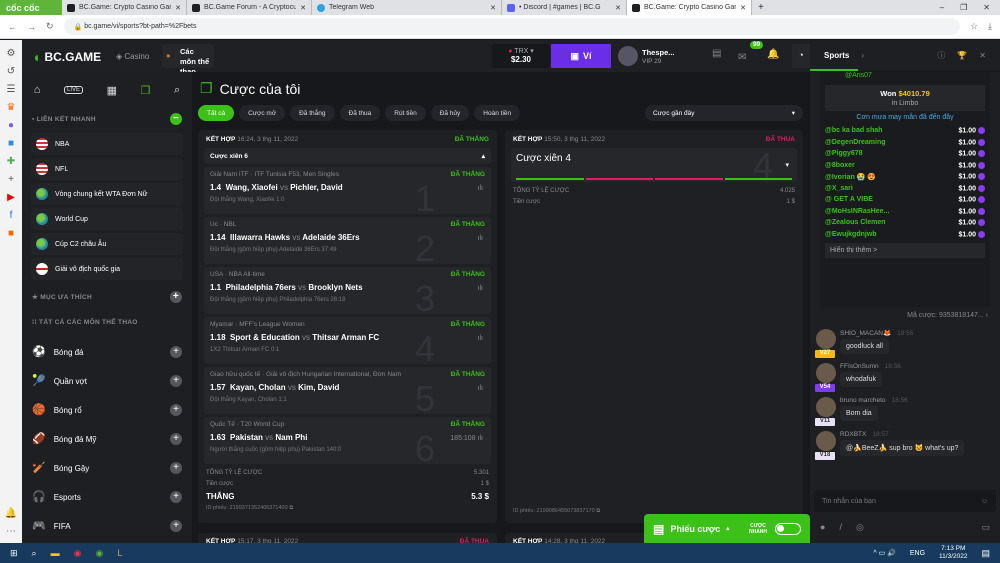 This screenshot has width=1000, height=563. Describe the element at coordinates (801, 56) in the screenshot. I see `chat-toggle-icon: ◔` at that location.